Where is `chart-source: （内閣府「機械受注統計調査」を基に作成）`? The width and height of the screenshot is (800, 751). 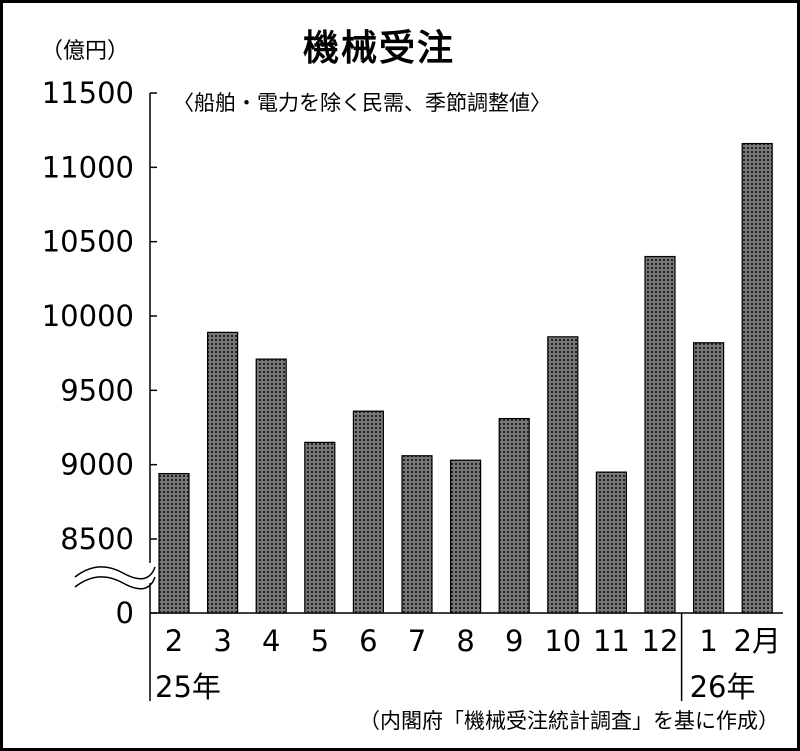
chart-source: （内閣府「機械受注統計調査」を基に作成） is located at coordinates (569, 721).